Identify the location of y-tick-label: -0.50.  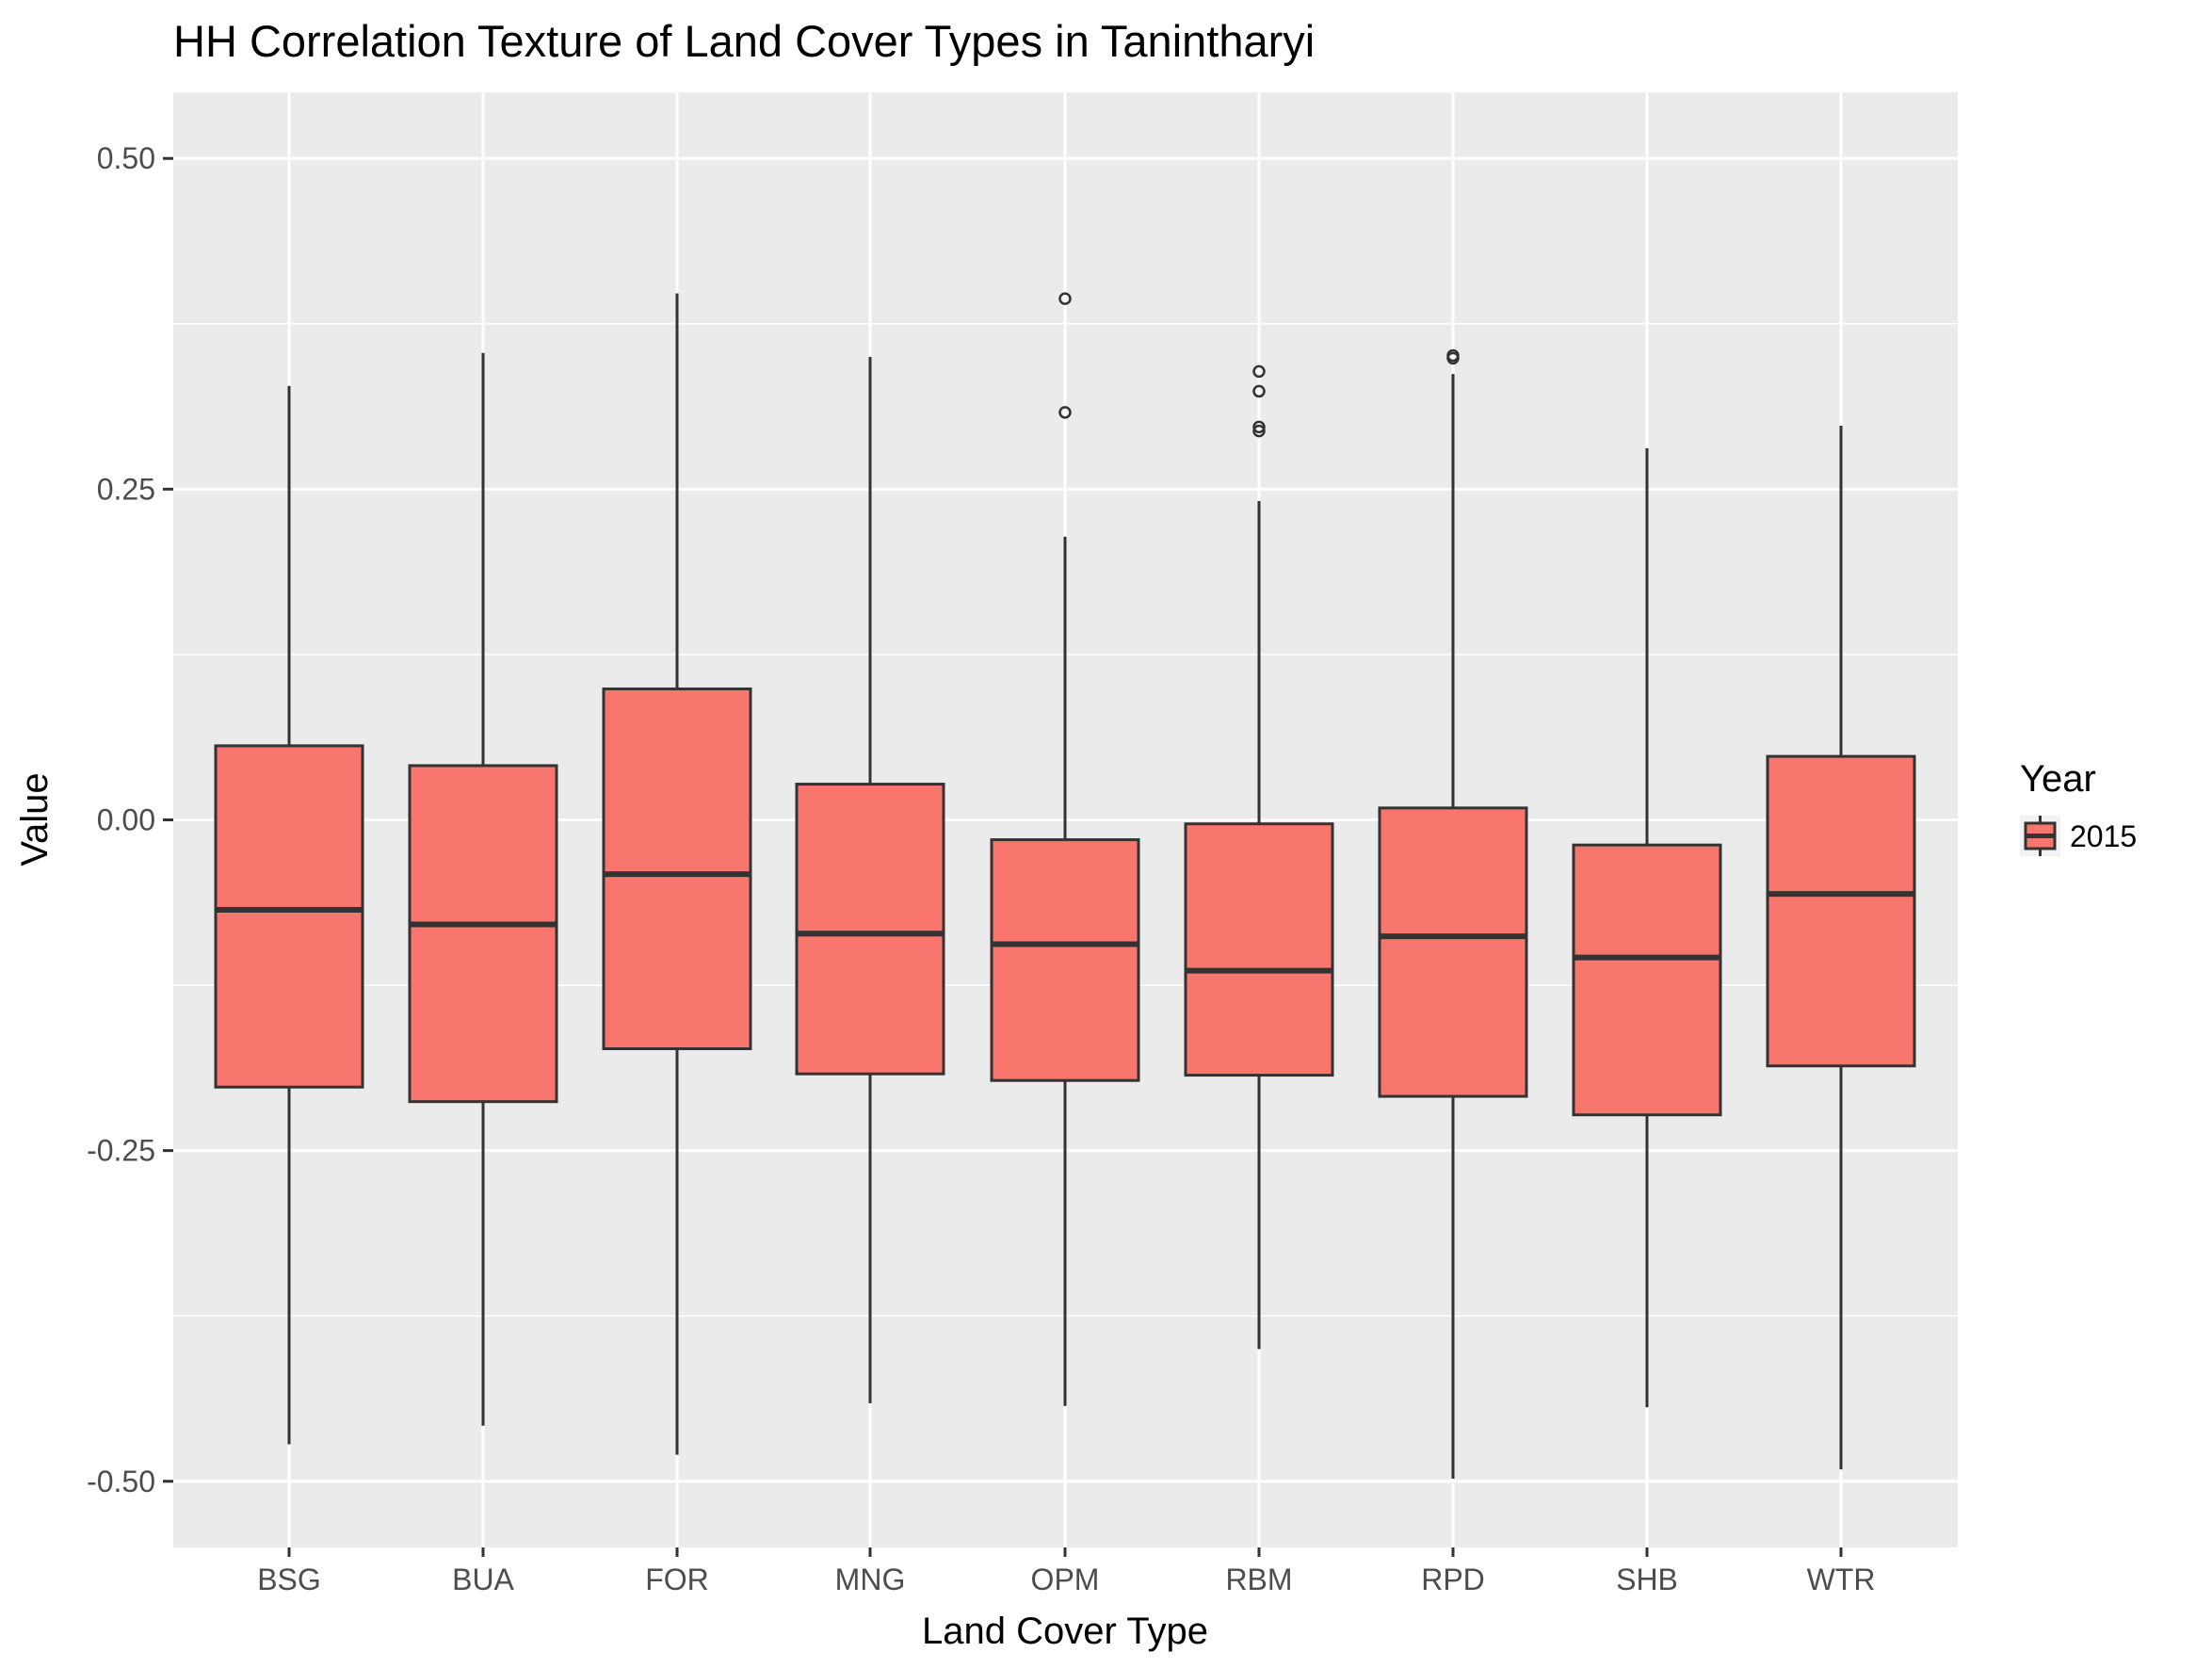
(121, 1481).